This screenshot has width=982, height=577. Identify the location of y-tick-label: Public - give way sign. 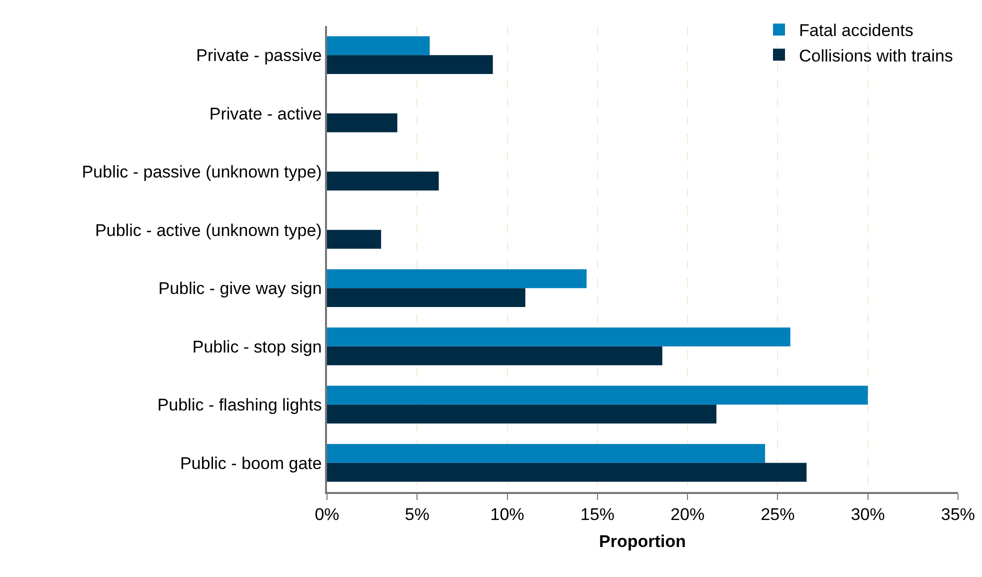
(240, 288).